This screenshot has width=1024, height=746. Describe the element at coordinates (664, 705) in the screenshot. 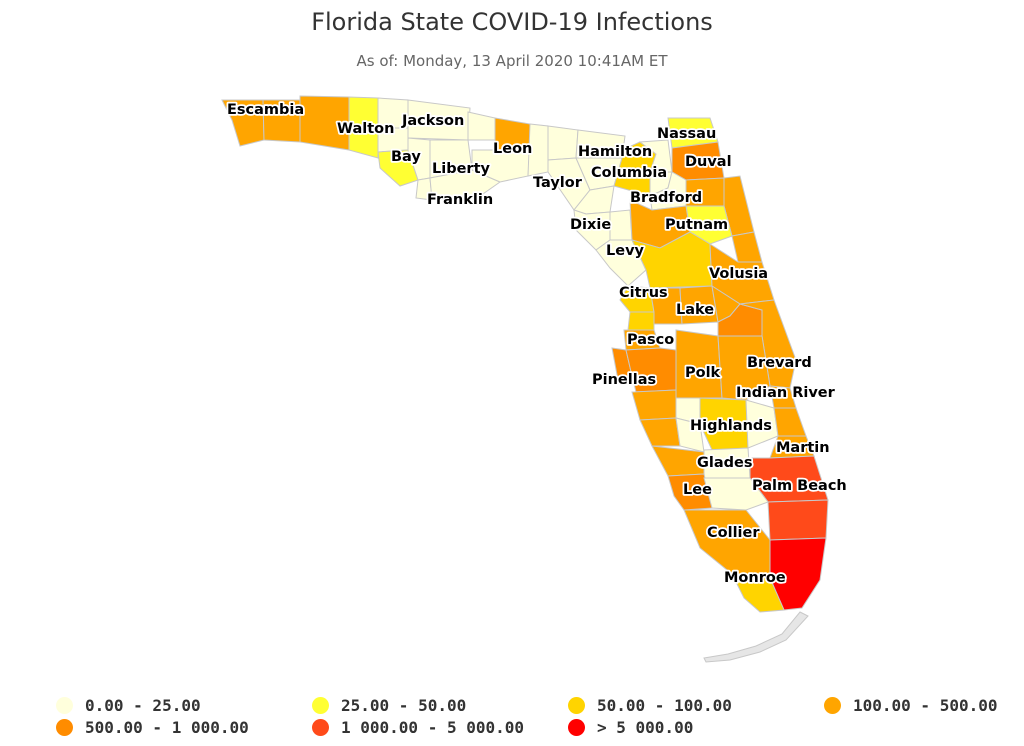

I see `legend-label: 50.00 - 100.00` at that location.